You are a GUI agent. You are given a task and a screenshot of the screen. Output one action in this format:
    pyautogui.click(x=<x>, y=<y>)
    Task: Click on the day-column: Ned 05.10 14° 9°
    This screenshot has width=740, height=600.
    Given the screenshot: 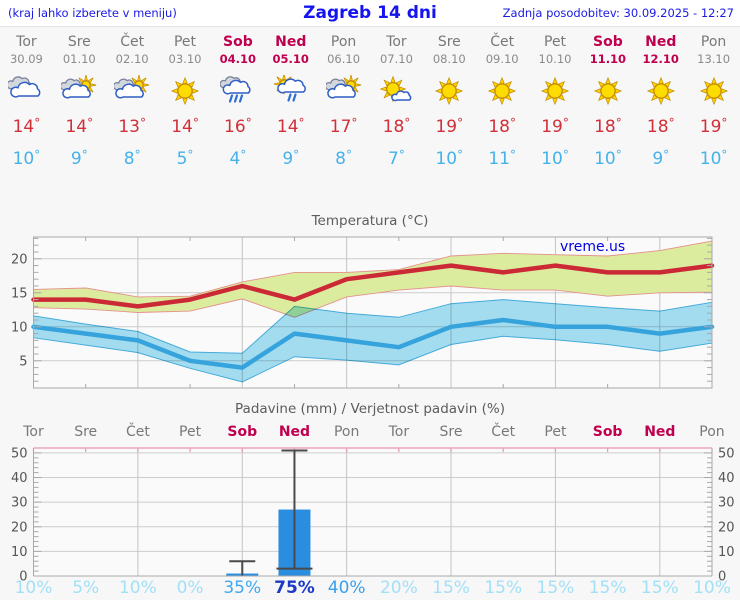 What is the action you would take?
    pyautogui.click(x=290, y=99)
    